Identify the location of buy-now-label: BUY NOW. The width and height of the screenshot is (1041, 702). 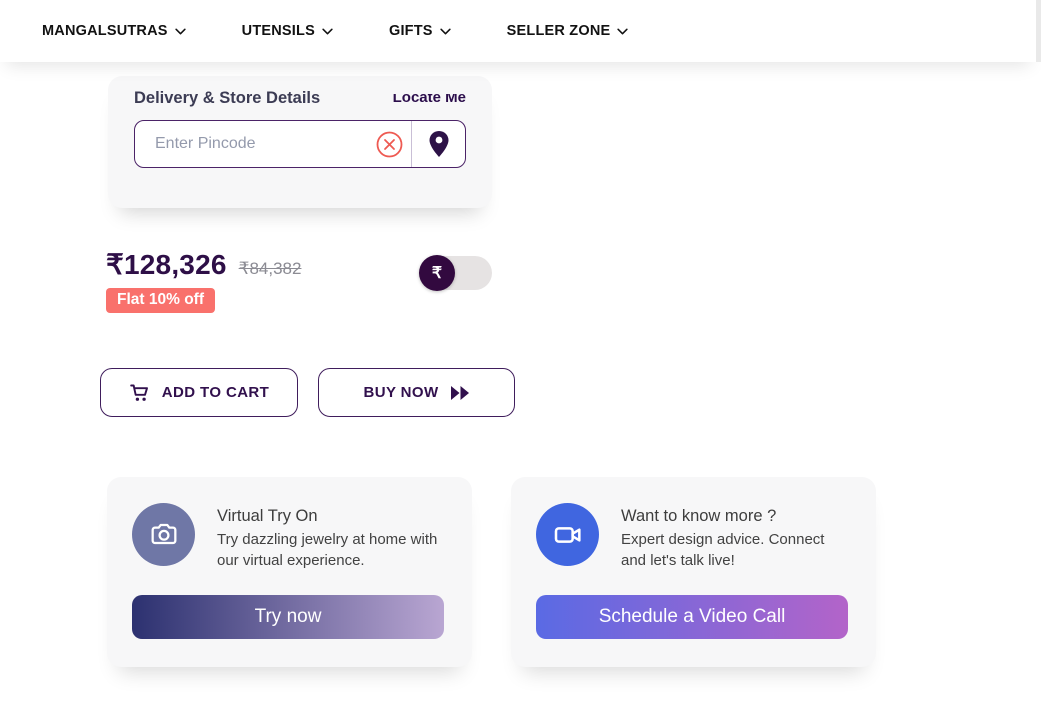
(401, 392).